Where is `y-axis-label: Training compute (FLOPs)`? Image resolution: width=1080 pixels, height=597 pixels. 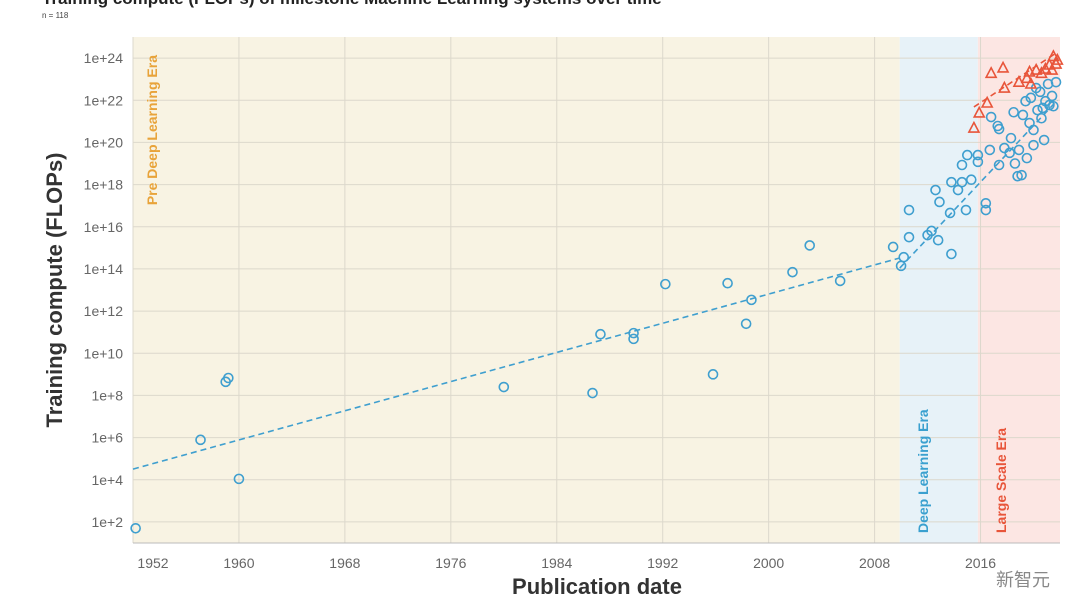 y-axis-label: Training compute (FLOPs) is located at coordinates (54, 289).